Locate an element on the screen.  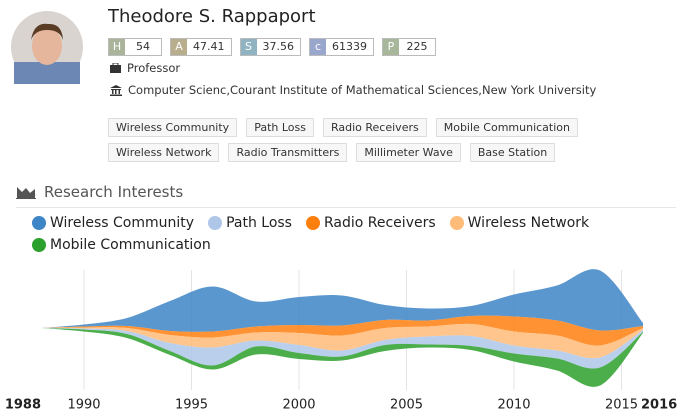
tag: Radio Receivers is located at coordinates (374, 127).